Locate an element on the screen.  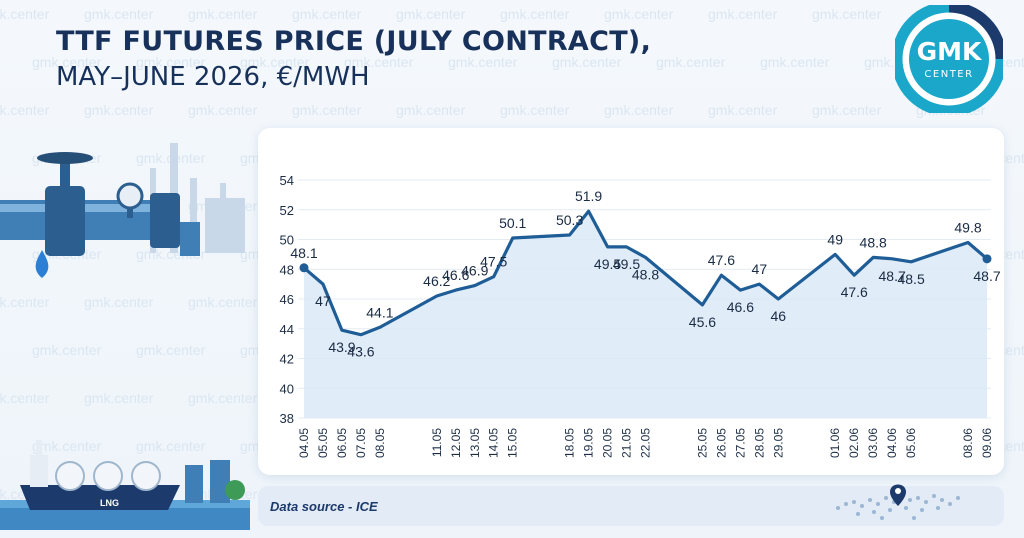
data-label: 50.1 is located at coordinates (512, 223).